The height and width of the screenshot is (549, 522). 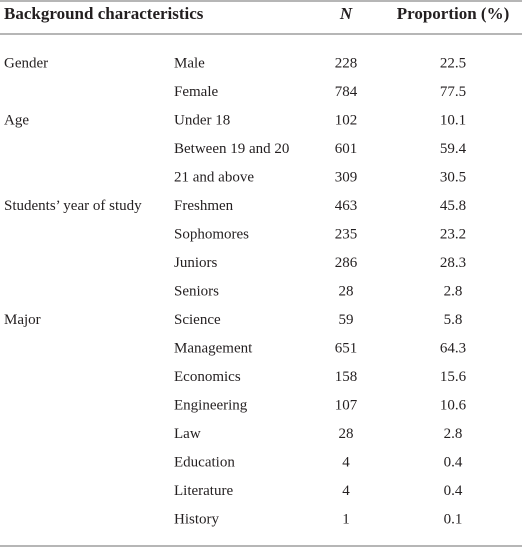 What do you see at coordinates (22, 320) in the screenshot?
I see `group-label: Major` at bounding box center [22, 320].